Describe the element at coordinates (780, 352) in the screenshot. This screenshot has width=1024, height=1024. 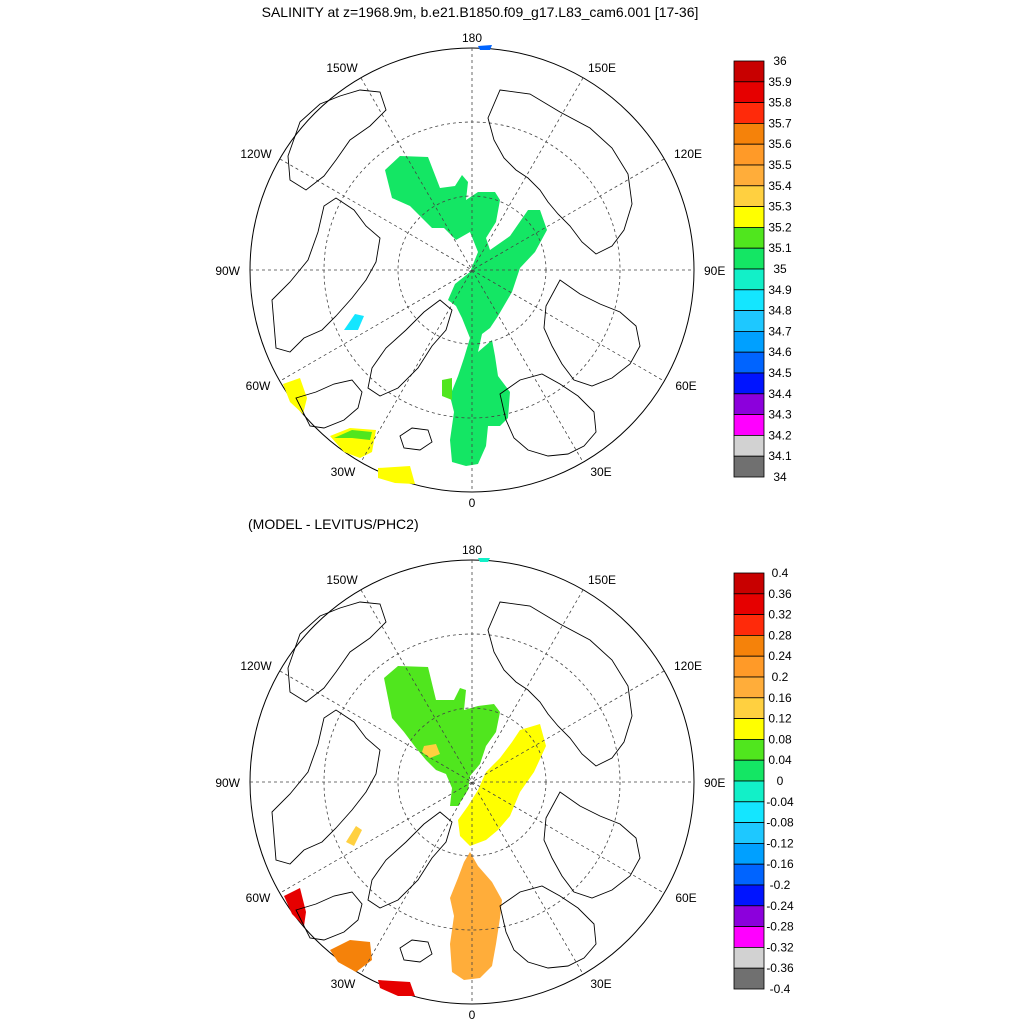
I see `top-colorbar-label: 34.6` at that location.